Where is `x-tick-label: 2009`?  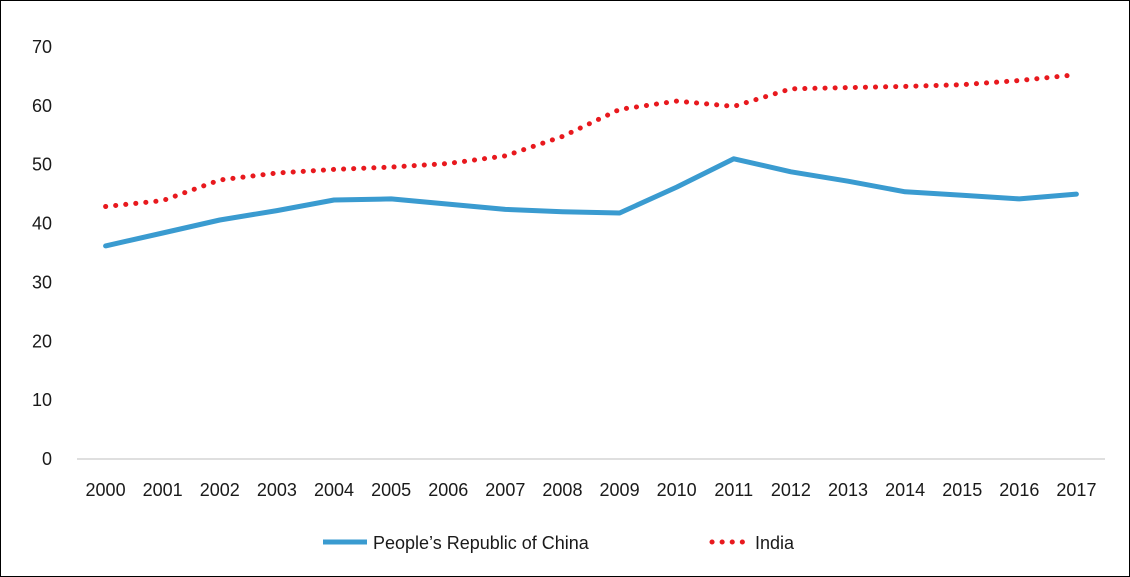 x-tick-label: 2009 is located at coordinates (620, 490).